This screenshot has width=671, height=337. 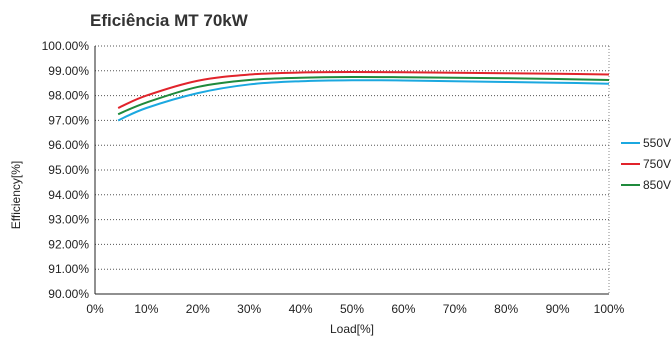 I want to click on x-tick-label: 50%, so click(x=352, y=309).